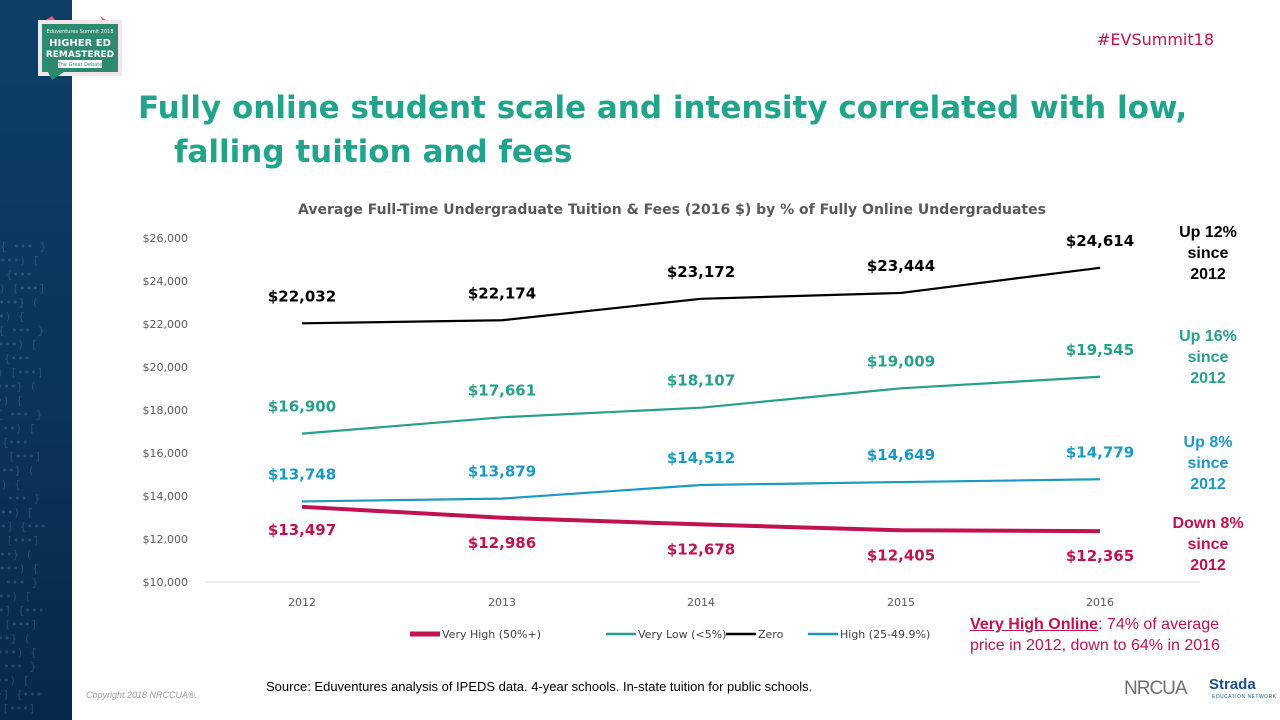 Image resolution: width=1280 pixels, height=720 pixels. What do you see at coordinates (80, 32) in the screenshot?
I see `logo-line1: Eduventures Summit 2018` at bounding box center [80, 32].